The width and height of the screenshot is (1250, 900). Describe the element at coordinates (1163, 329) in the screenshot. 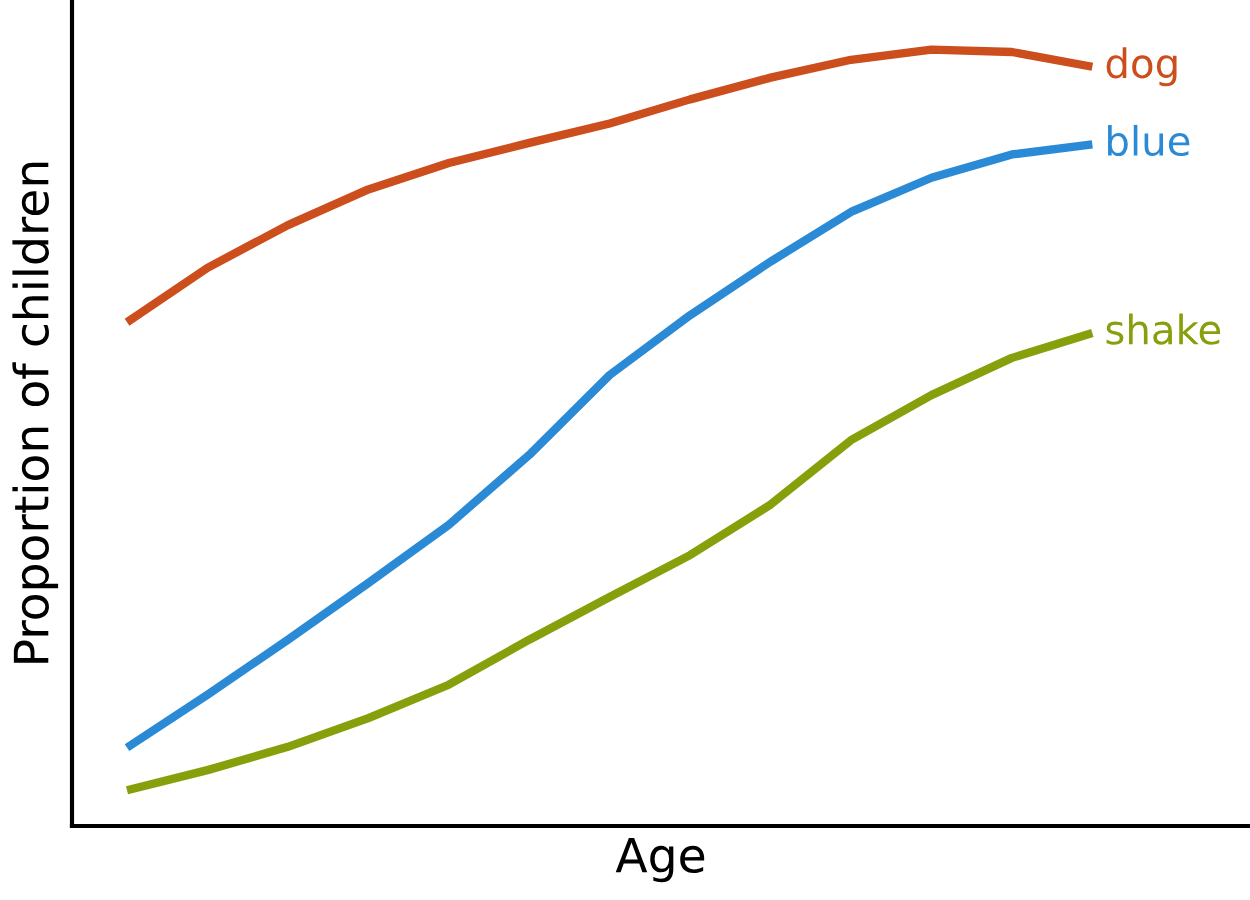

I see `series-label: shake` at that location.